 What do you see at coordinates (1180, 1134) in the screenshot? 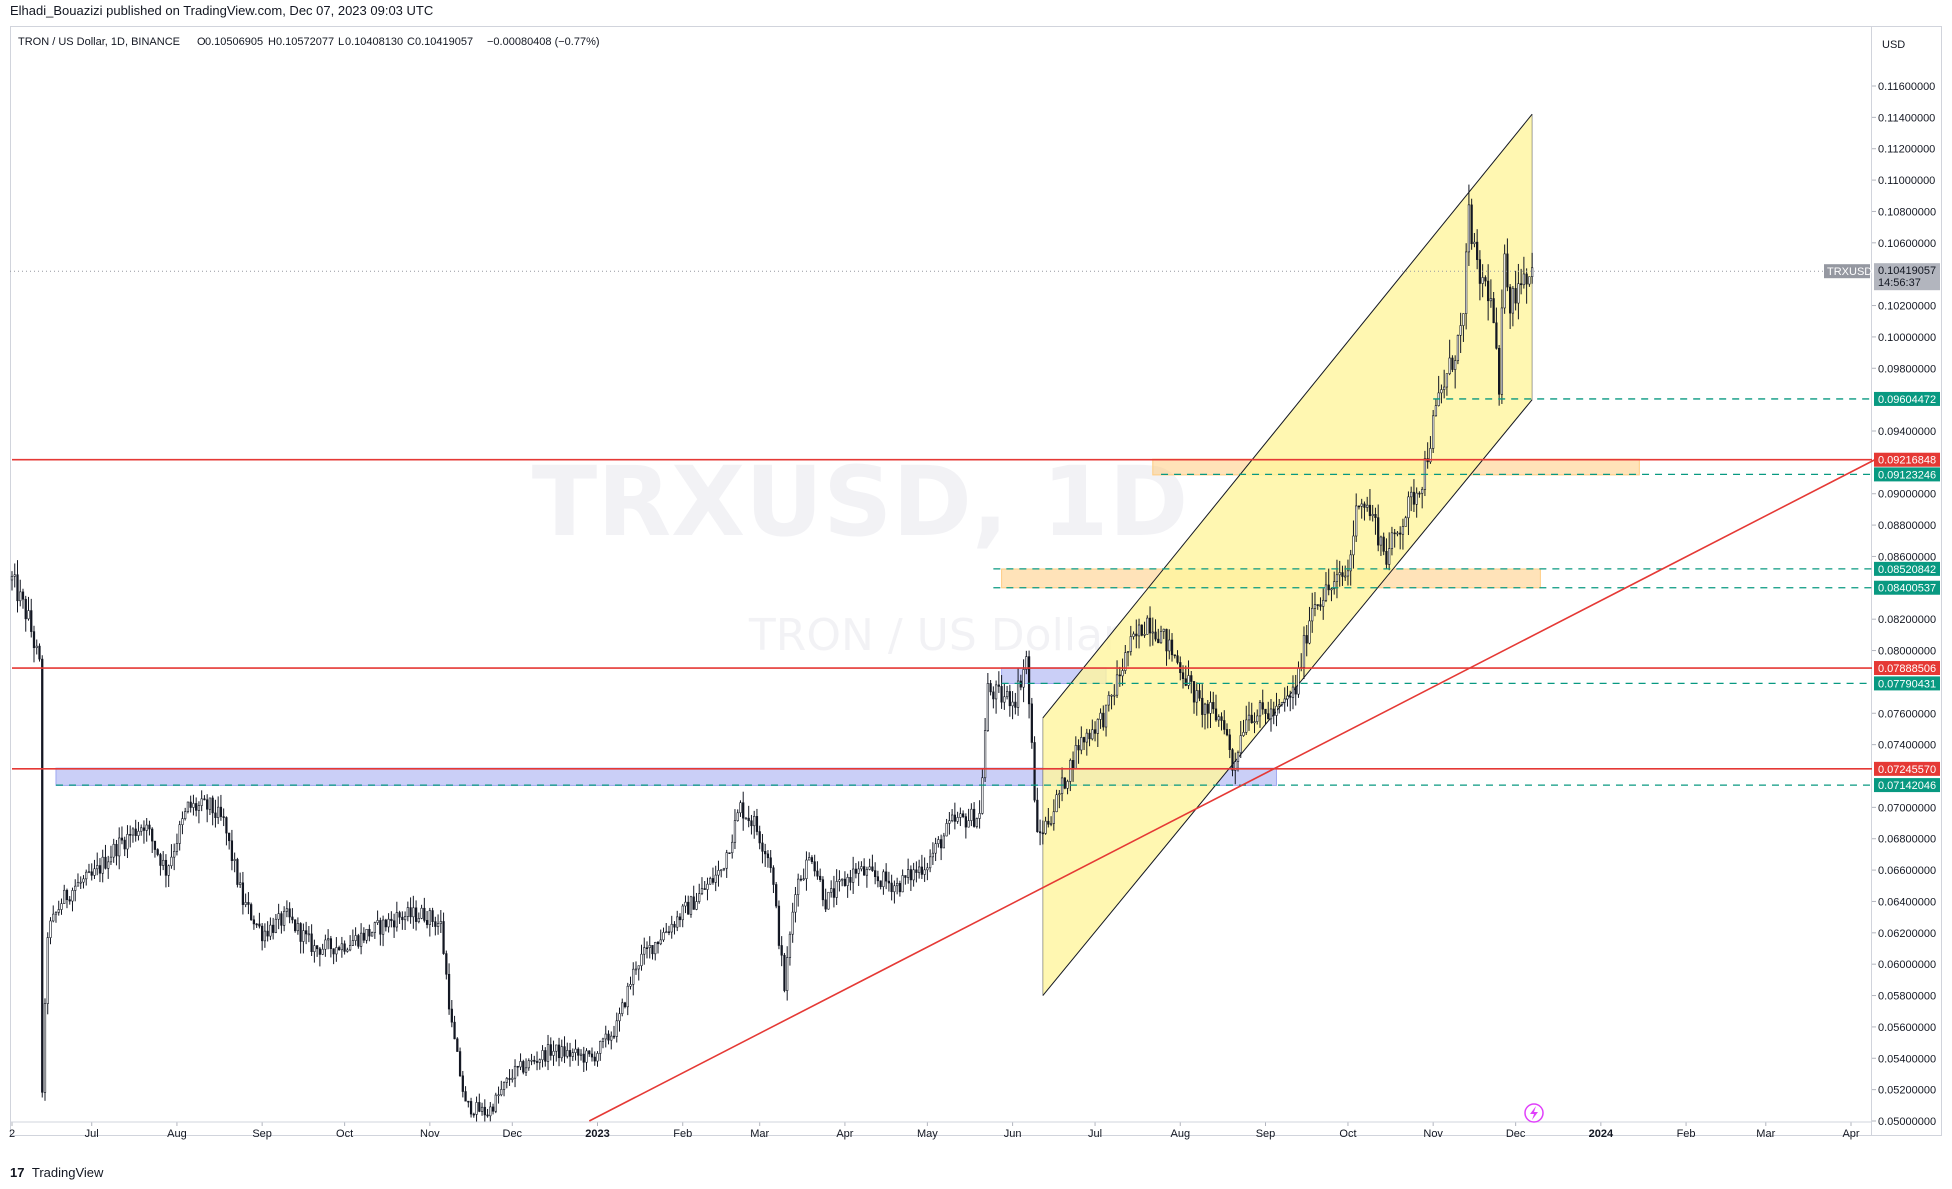
I see `x-tick-label-14: Aug` at bounding box center [1180, 1134].